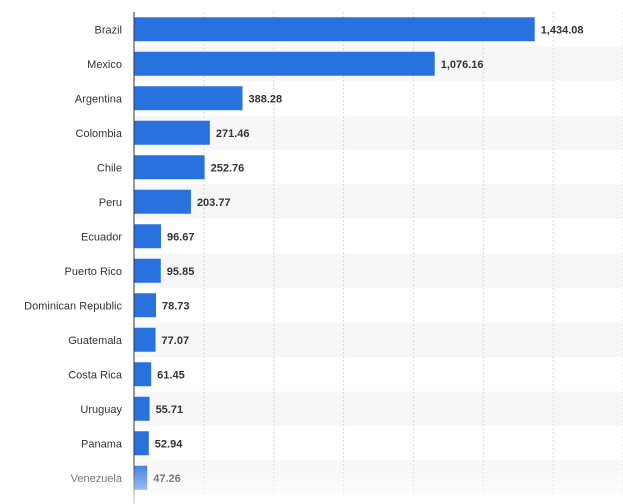  Describe the element at coordinates (462, 65) in the screenshot. I see `value-label: 1,076.16` at that location.